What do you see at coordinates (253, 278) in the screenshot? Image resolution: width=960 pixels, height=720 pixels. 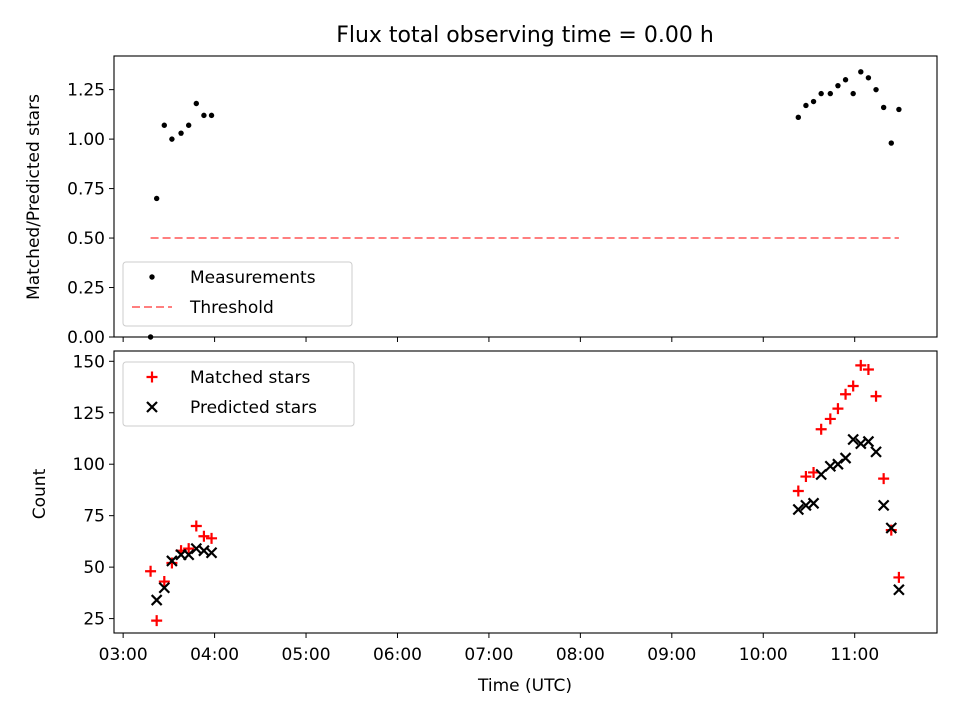 I see `legend-label-measurements: Measurements` at bounding box center [253, 278].